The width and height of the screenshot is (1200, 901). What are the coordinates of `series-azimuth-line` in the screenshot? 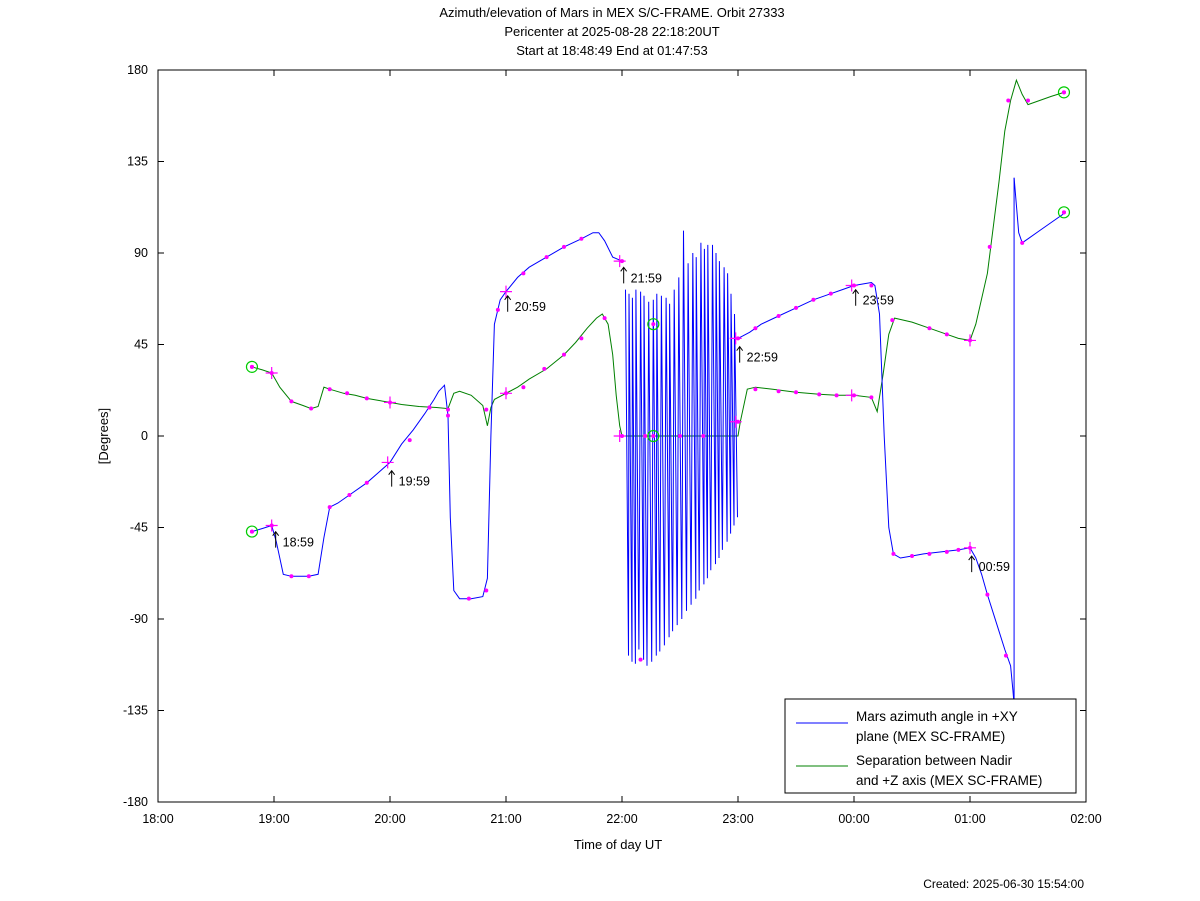 It's located at (437, 416).